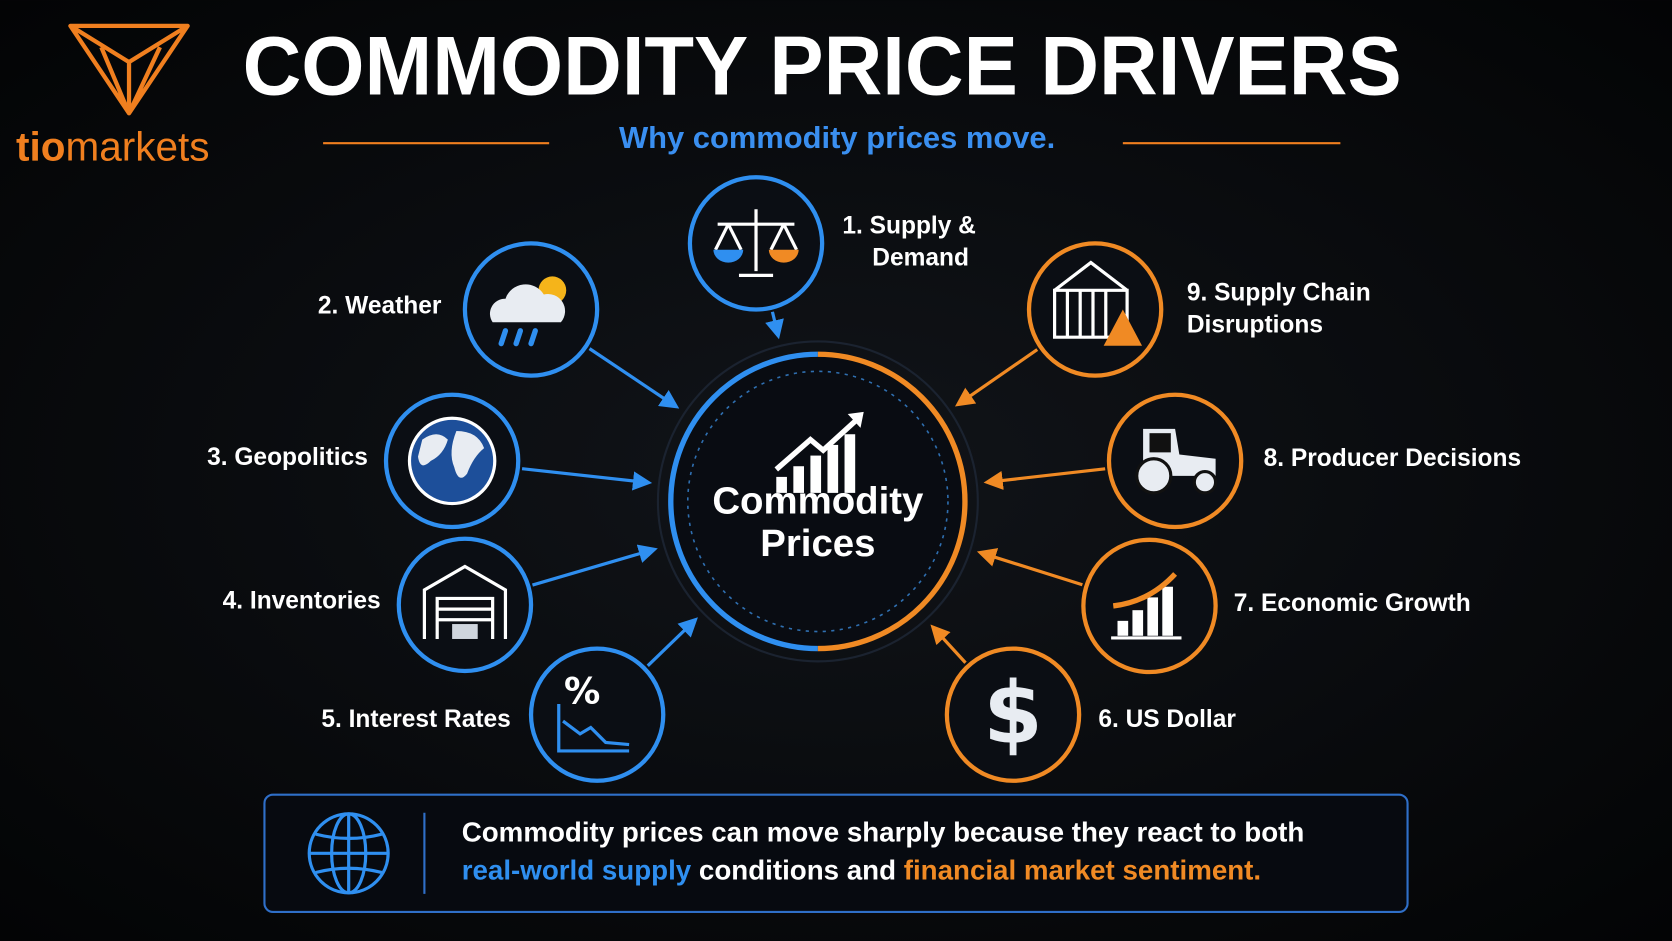  I want to click on driver: 3. Geopolitics, so click(430, 461).